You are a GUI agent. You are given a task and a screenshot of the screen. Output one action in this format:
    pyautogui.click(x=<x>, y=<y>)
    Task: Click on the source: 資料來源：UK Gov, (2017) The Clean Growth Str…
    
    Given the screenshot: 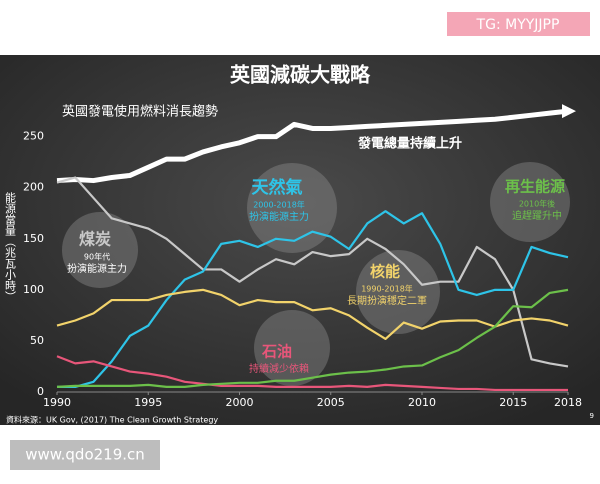 What is the action you would take?
    pyautogui.click(x=112, y=420)
    